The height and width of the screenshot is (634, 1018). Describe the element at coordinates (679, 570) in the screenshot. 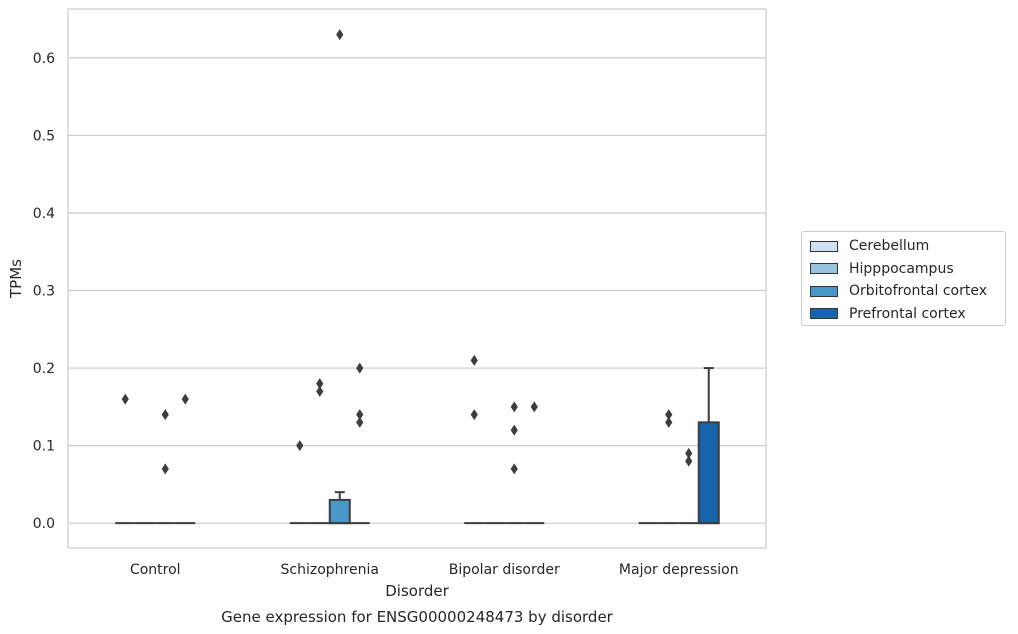

I see `x-tick-label: Major depression` at that location.